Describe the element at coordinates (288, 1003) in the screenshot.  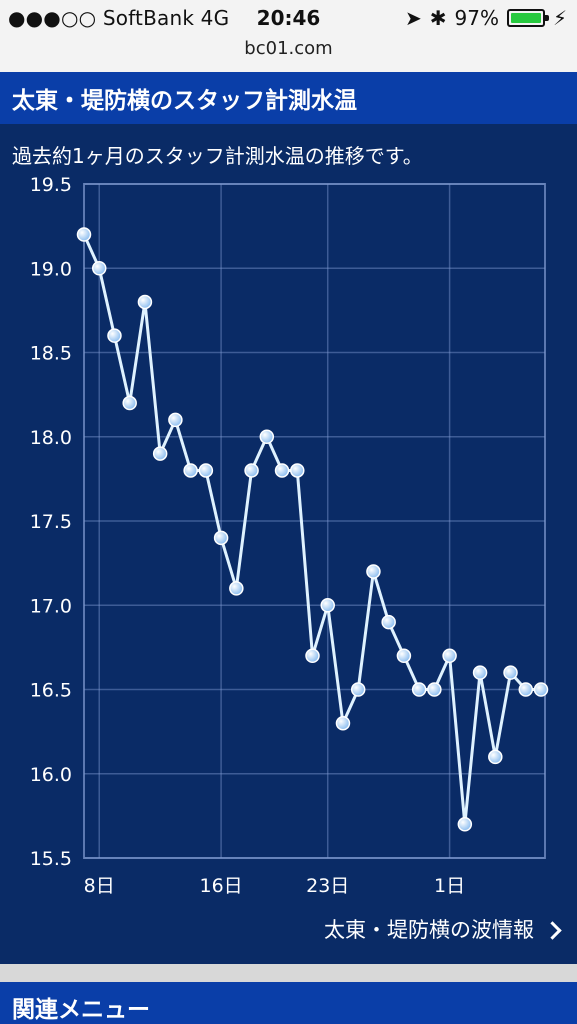
I see `related-menu-header: 関連メニュー` at that location.